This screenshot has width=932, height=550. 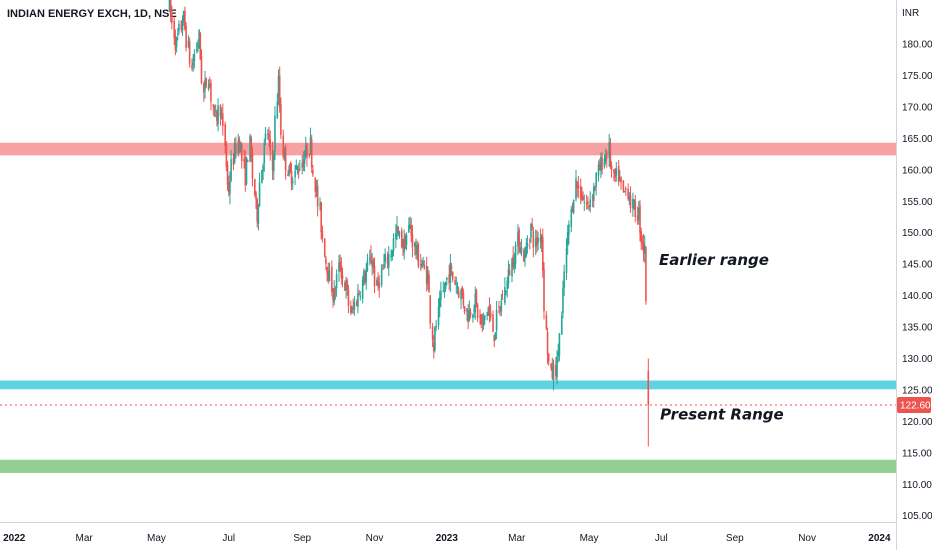 I want to click on y-tick-label: 110.00, so click(x=917, y=485).